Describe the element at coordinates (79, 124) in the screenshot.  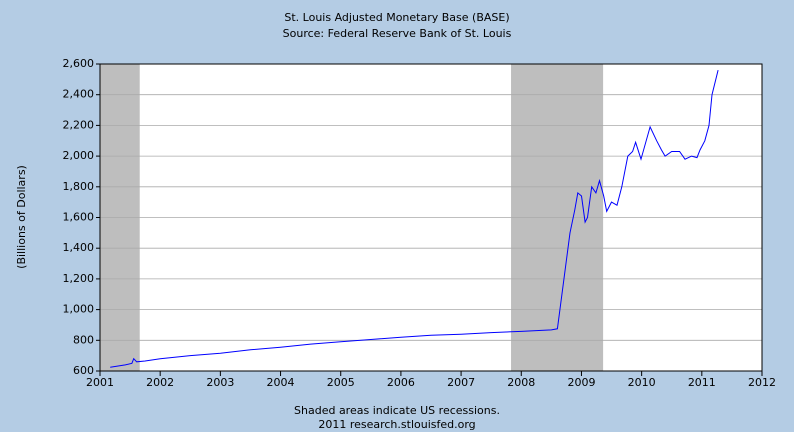
I see `y-tick-label: 2,200` at that location.